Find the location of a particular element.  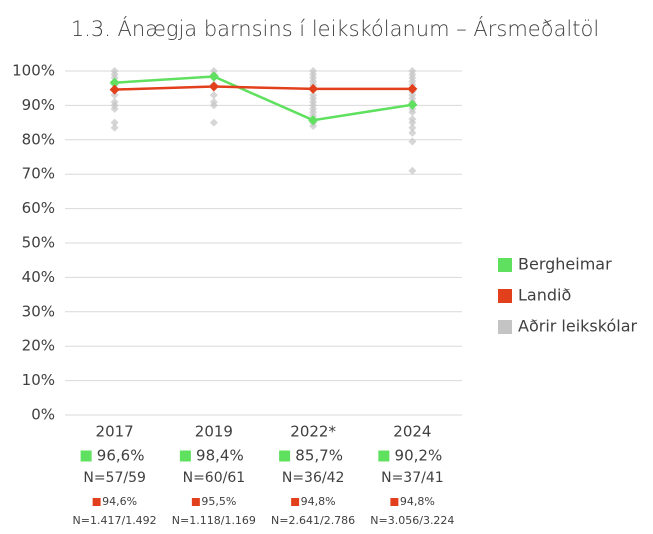

y-tick-label: 70% is located at coordinates (38, 174).